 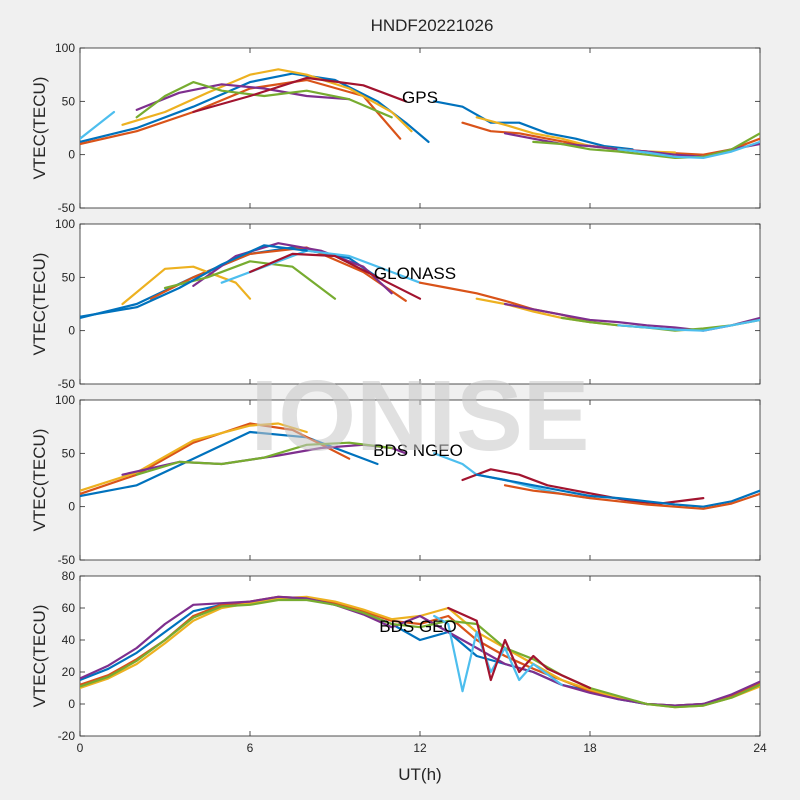 What do you see at coordinates (418, 450) in the screenshot?
I see `panel-label: BDS NGEO` at bounding box center [418, 450].